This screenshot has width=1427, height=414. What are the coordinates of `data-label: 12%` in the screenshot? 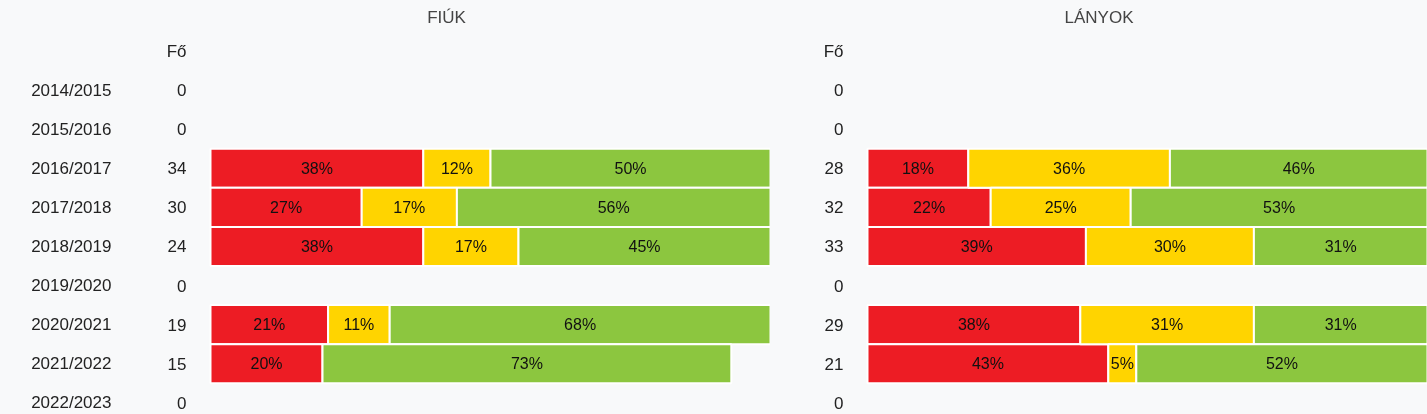 It's located at (456, 168).